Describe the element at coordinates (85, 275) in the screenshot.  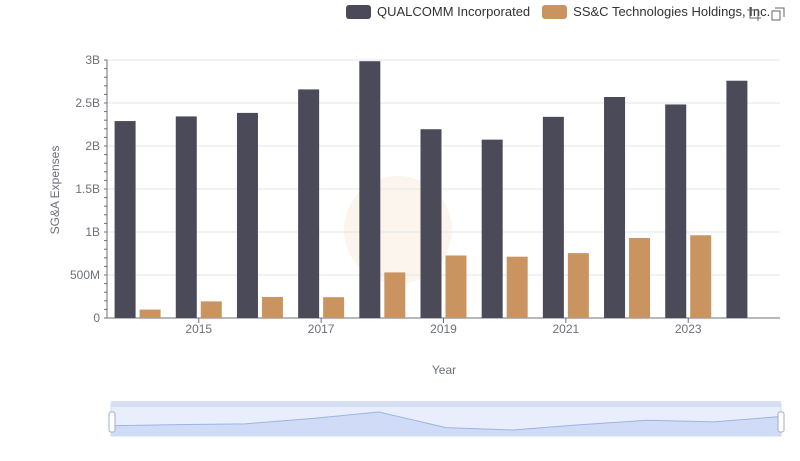
I see `y-tick-label: 500M` at that location.